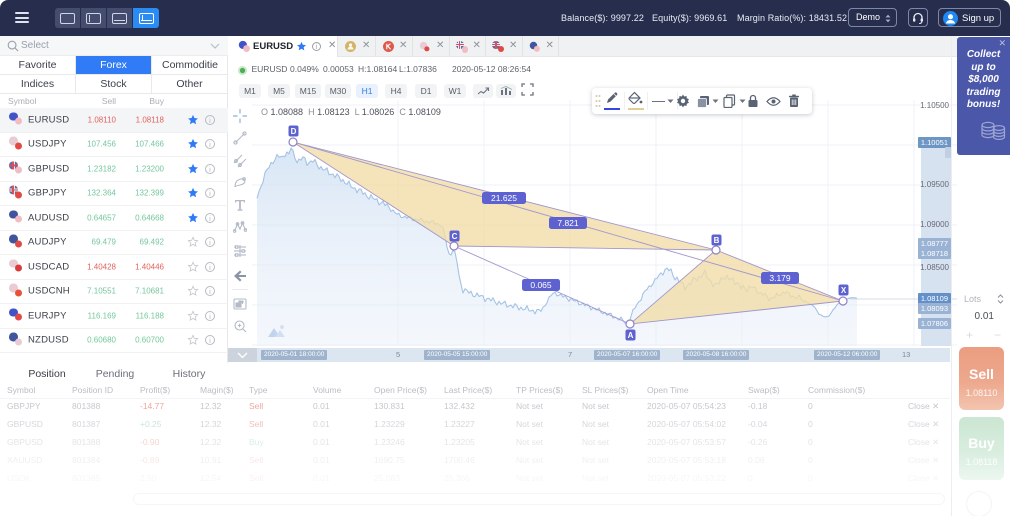 The height and width of the screenshot is (516, 1010). I want to click on svg-text: A, so click(631, 335).